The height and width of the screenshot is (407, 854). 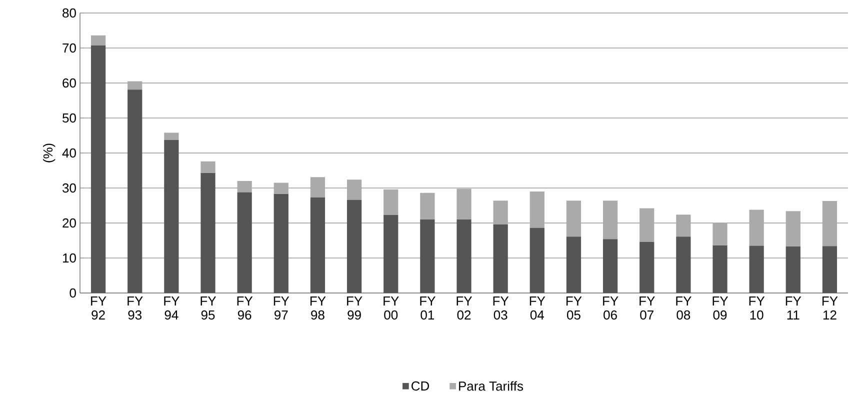 What do you see at coordinates (538, 308) in the screenshot?
I see `x-tick-label: FY 04` at bounding box center [538, 308].